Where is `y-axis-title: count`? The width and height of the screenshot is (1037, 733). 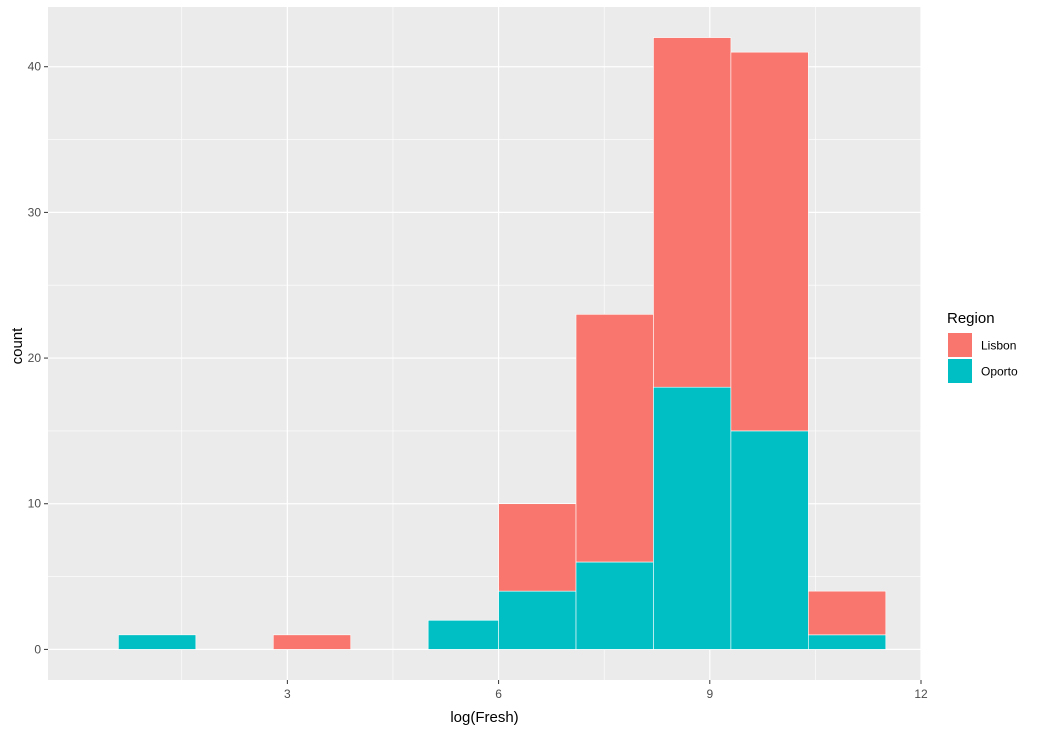 y-axis-title: count is located at coordinates (17, 346).